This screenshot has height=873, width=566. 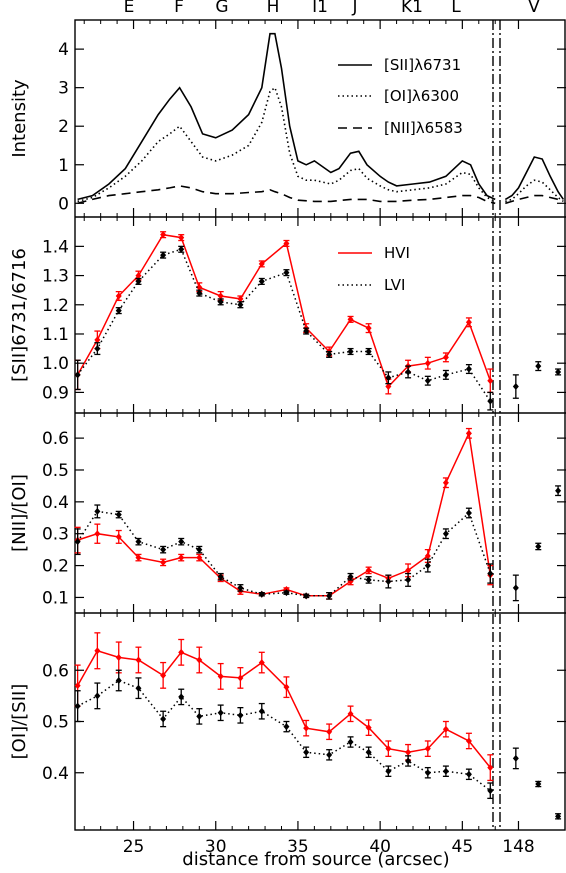 What do you see at coordinates (19, 118) in the screenshot?
I see `y-axis-title: Intensity` at bounding box center [19, 118].